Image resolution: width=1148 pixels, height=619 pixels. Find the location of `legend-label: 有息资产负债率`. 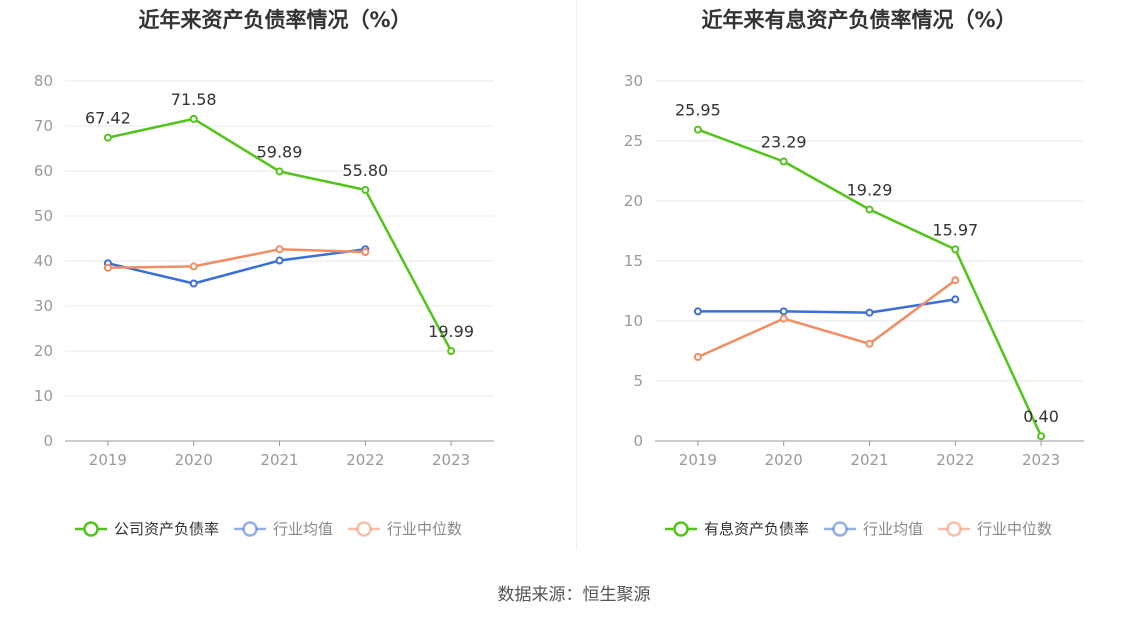

legend-label: 有息资产负债率 is located at coordinates (757, 529).